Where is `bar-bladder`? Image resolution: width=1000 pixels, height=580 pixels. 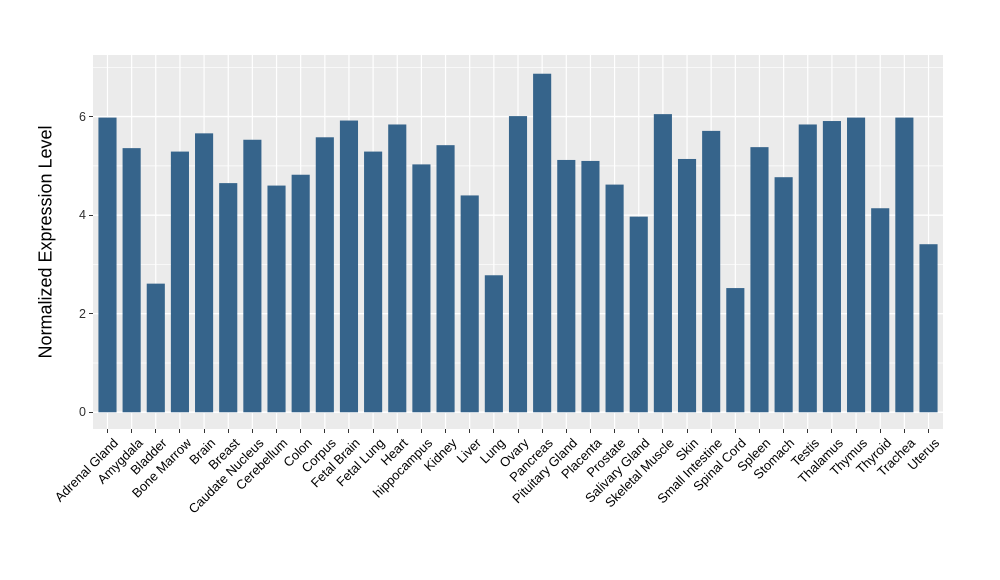
bar-bladder is located at coordinates (155, 348).